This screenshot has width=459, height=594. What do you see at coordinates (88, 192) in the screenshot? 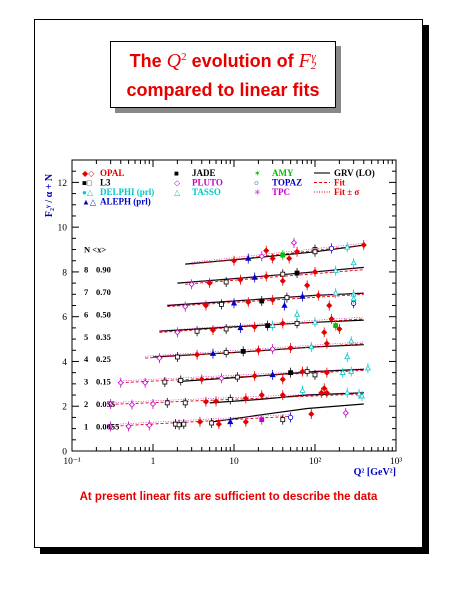
I see `legend-marker: ●△` at bounding box center [88, 192].